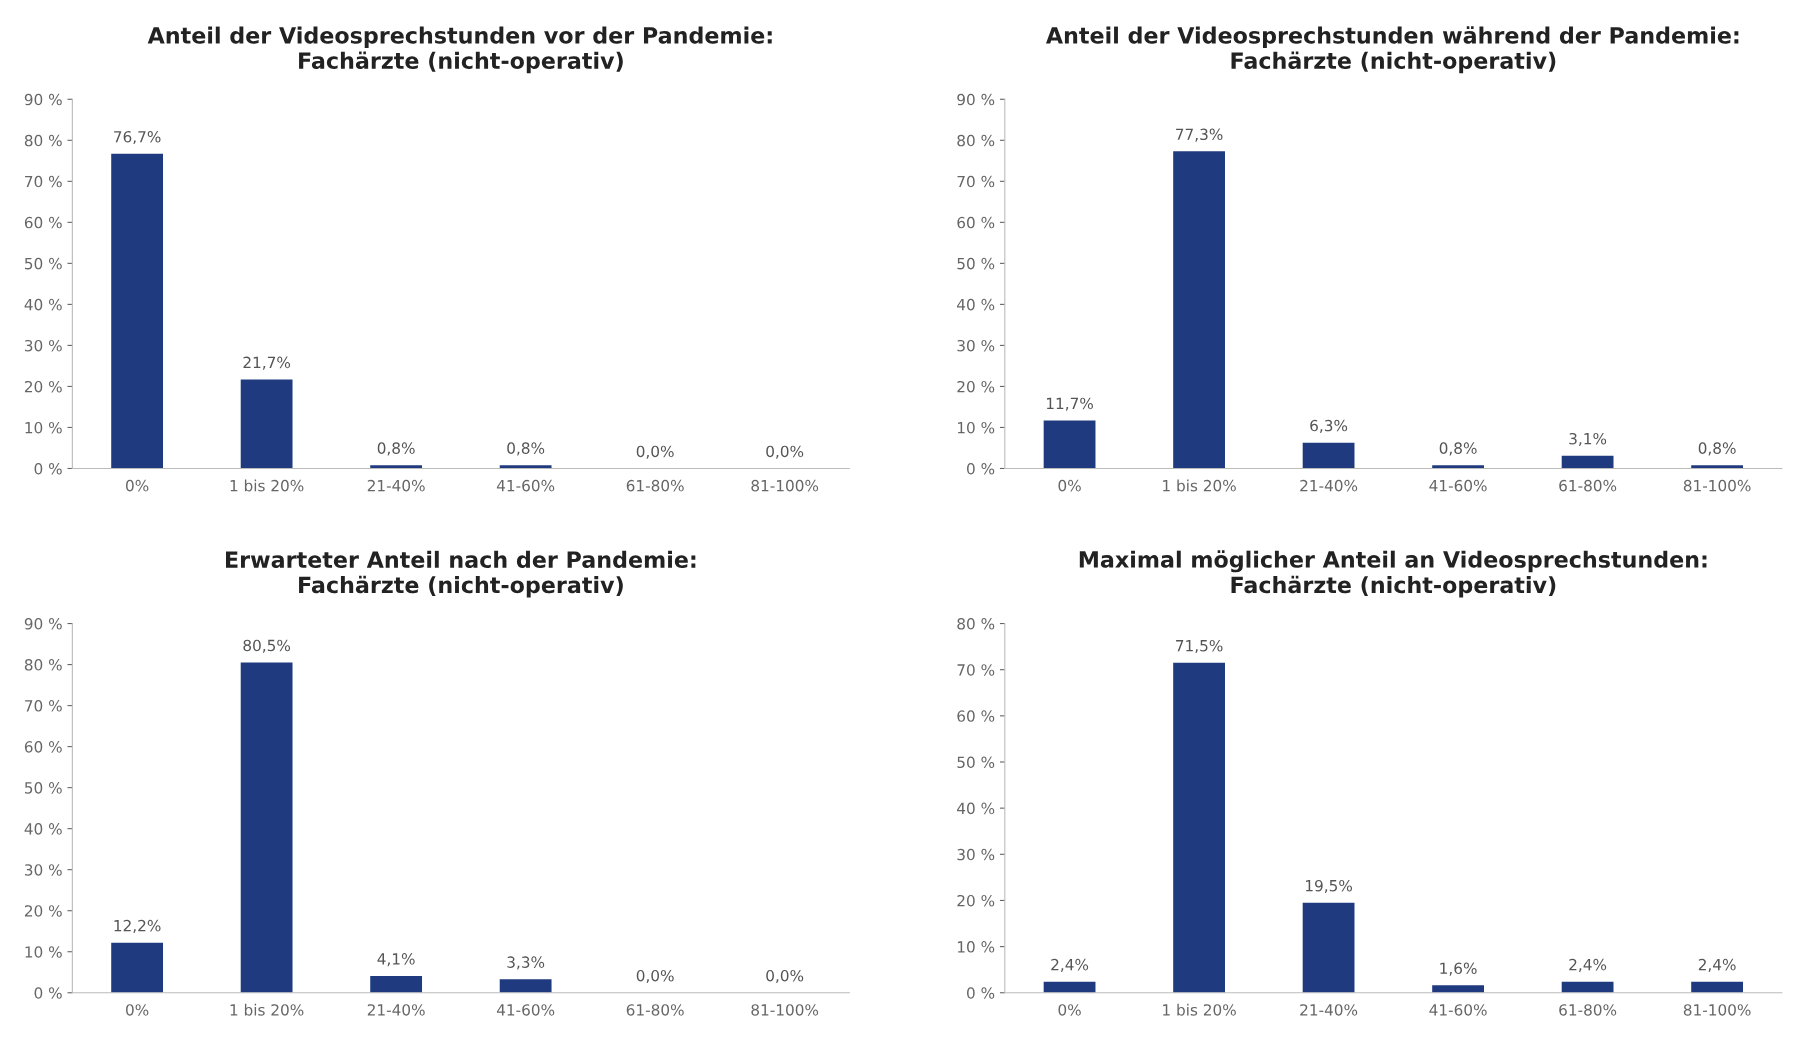  I want to click on data-label: 1,6%, so click(1458, 969).